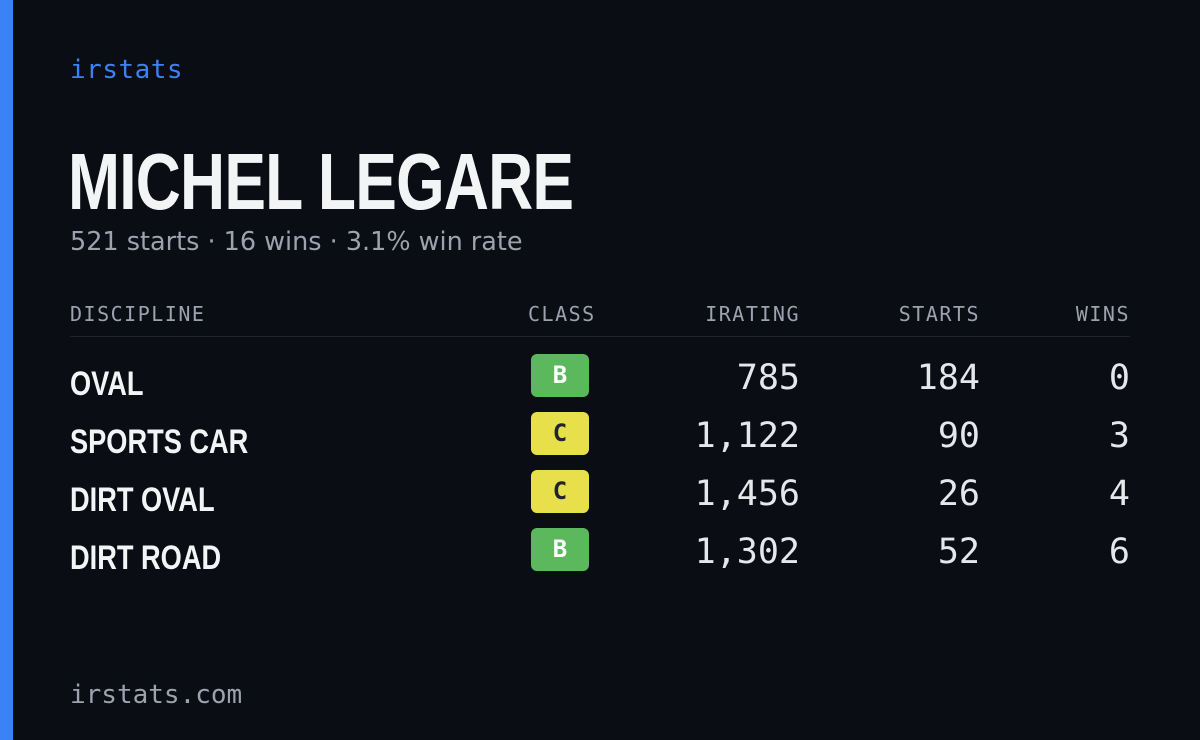  What do you see at coordinates (752, 314) in the screenshot?
I see `header-irating: IRATING` at bounding box center [752, 314].